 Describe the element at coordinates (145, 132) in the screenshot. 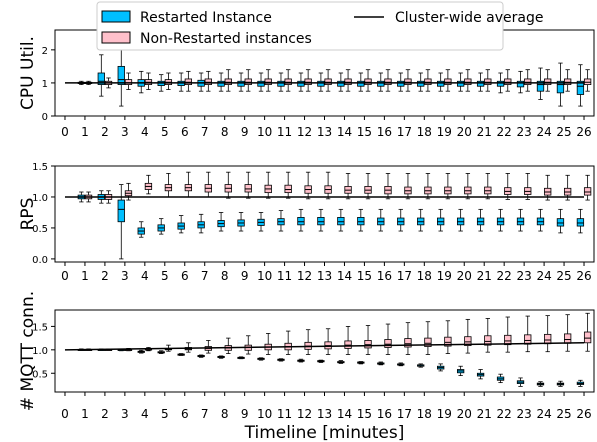

I see `x-tick-label: 4` at that location.